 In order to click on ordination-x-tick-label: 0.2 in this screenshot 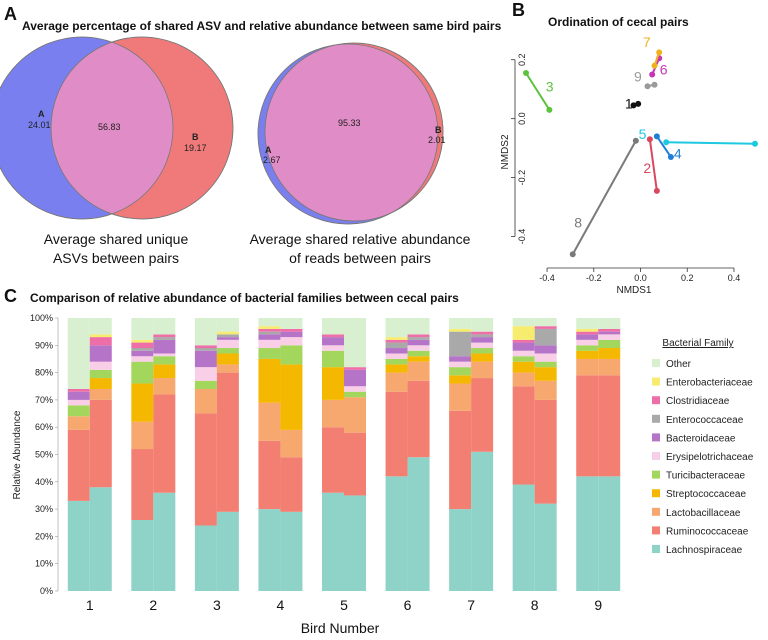, I will do `click(687, 278)`.